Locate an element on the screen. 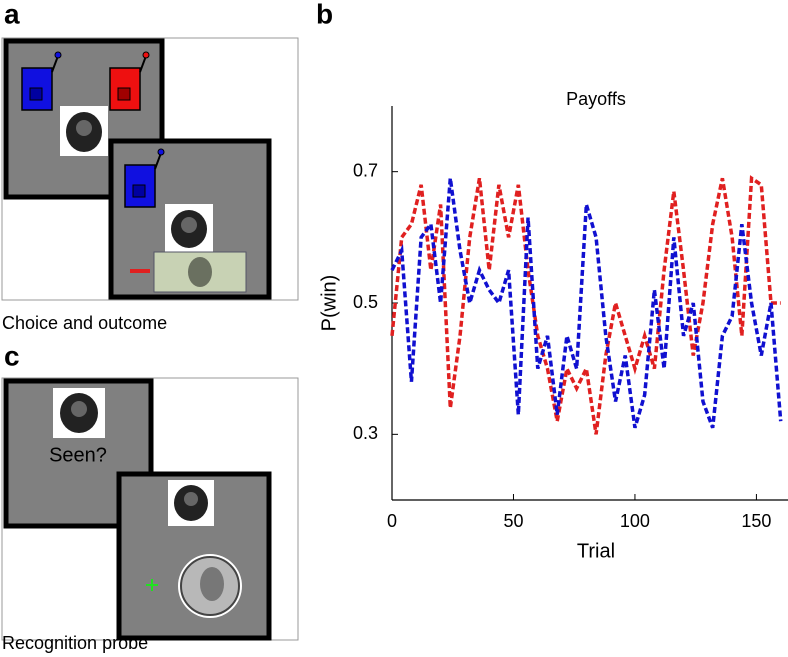 The image size is (788, 657). panel-label: a is located at coordinates (12, 14).